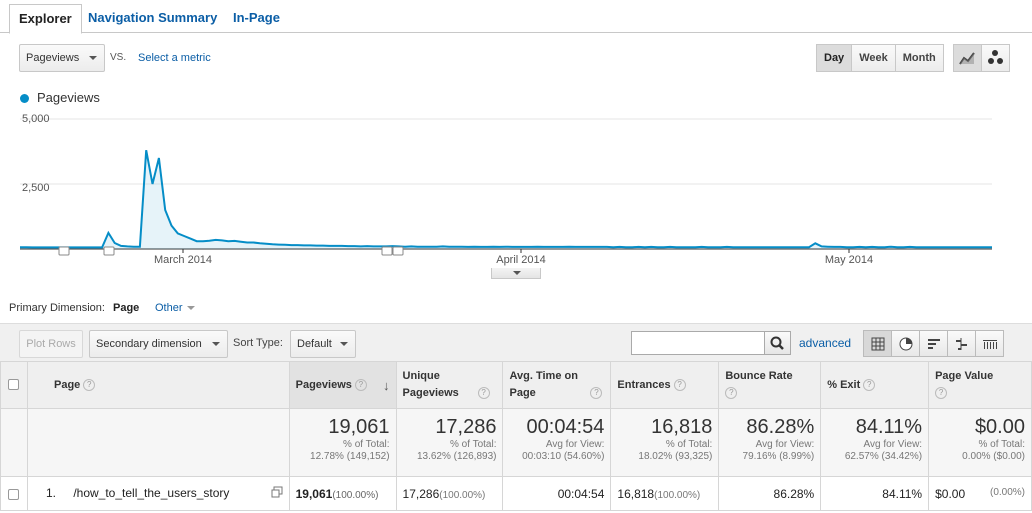 The image size is (1032, 513). I want to click on row-value: $0.00, so click(950, 493).